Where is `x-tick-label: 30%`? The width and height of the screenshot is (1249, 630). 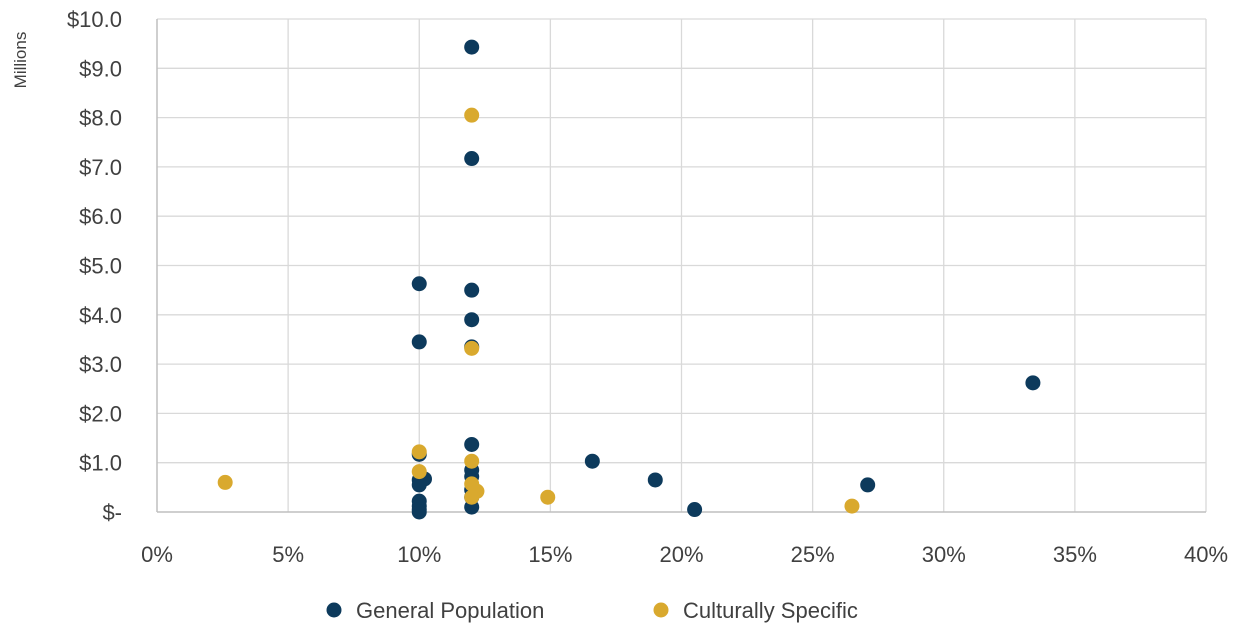 x-tick-label: 30% is located at coordinates (944, 554).